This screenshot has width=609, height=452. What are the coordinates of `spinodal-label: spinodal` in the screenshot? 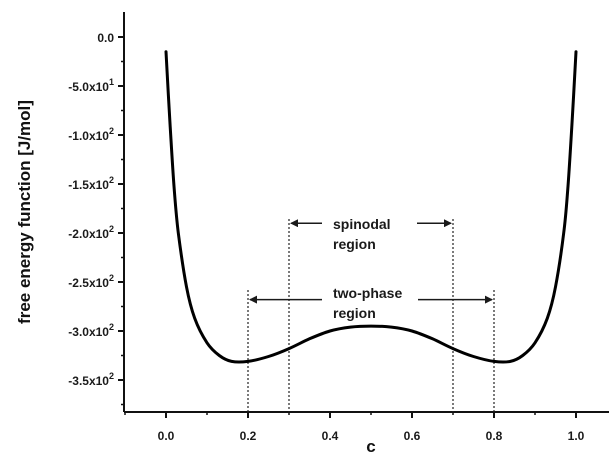 It's located at (362, 224).